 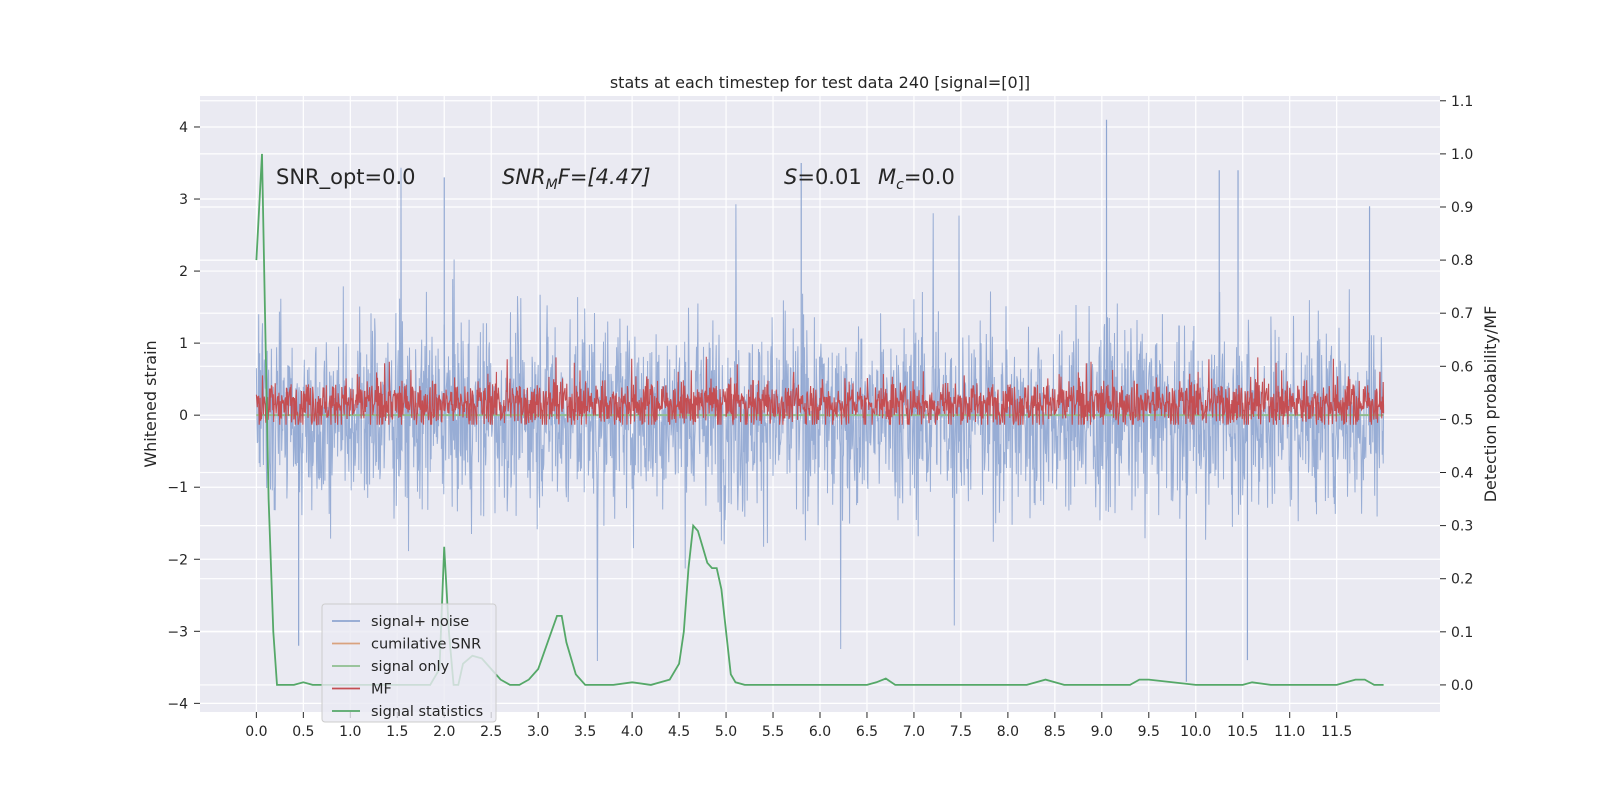 I want to click on y-left-tick-label: −2, so click(x=177, y=560).